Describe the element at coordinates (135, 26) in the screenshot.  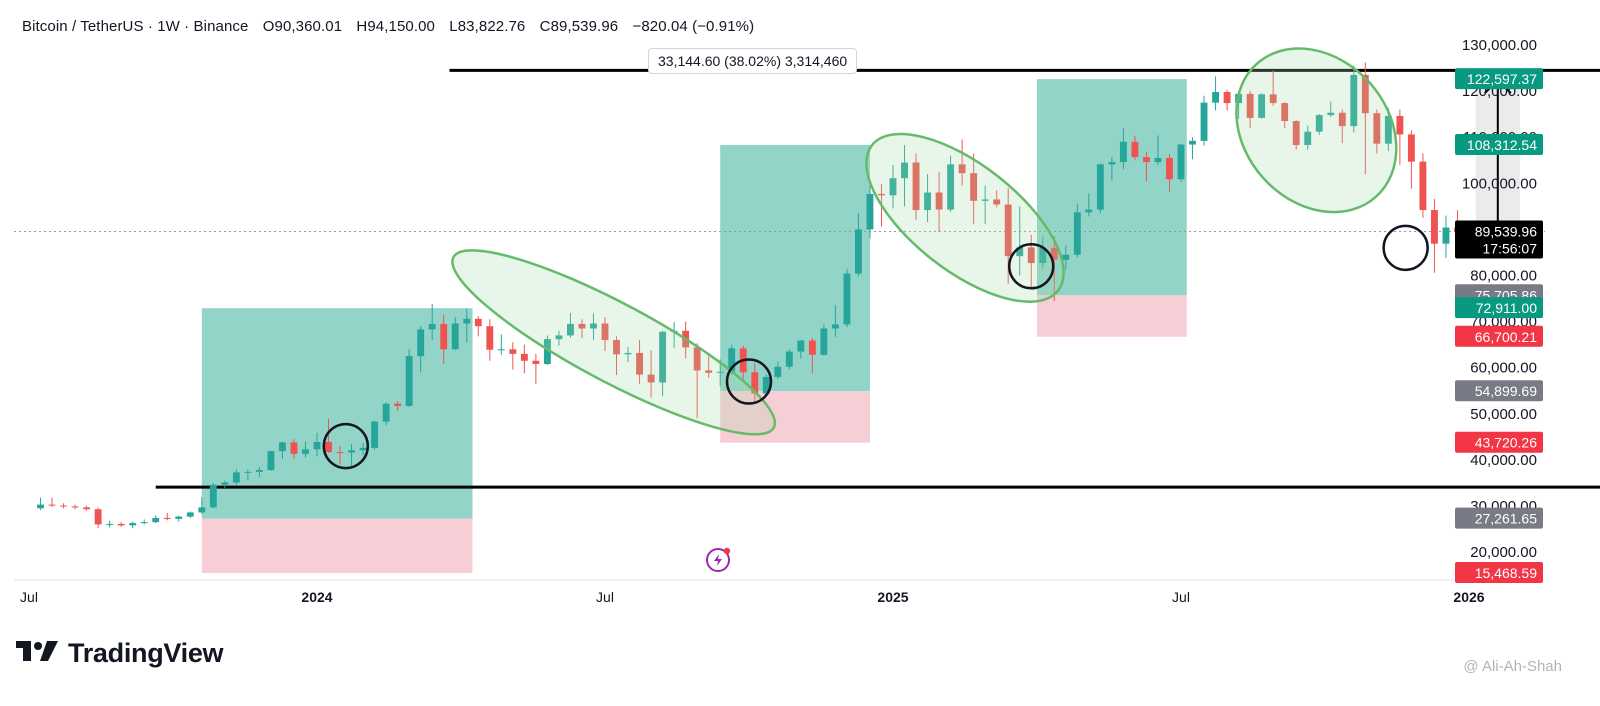
I see `symbol-name: Bitcoin / TetherUS · 1W · Binance` at that location.